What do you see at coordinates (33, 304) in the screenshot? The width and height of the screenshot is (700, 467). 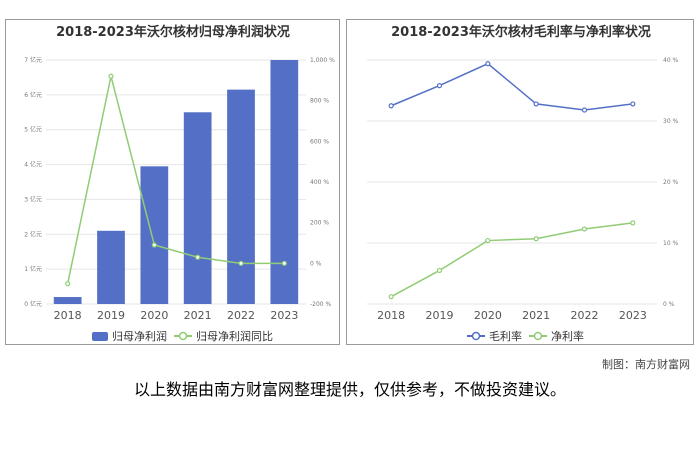 I see `y-tick-label: 0 亿元` at bounding box center [33, 304].